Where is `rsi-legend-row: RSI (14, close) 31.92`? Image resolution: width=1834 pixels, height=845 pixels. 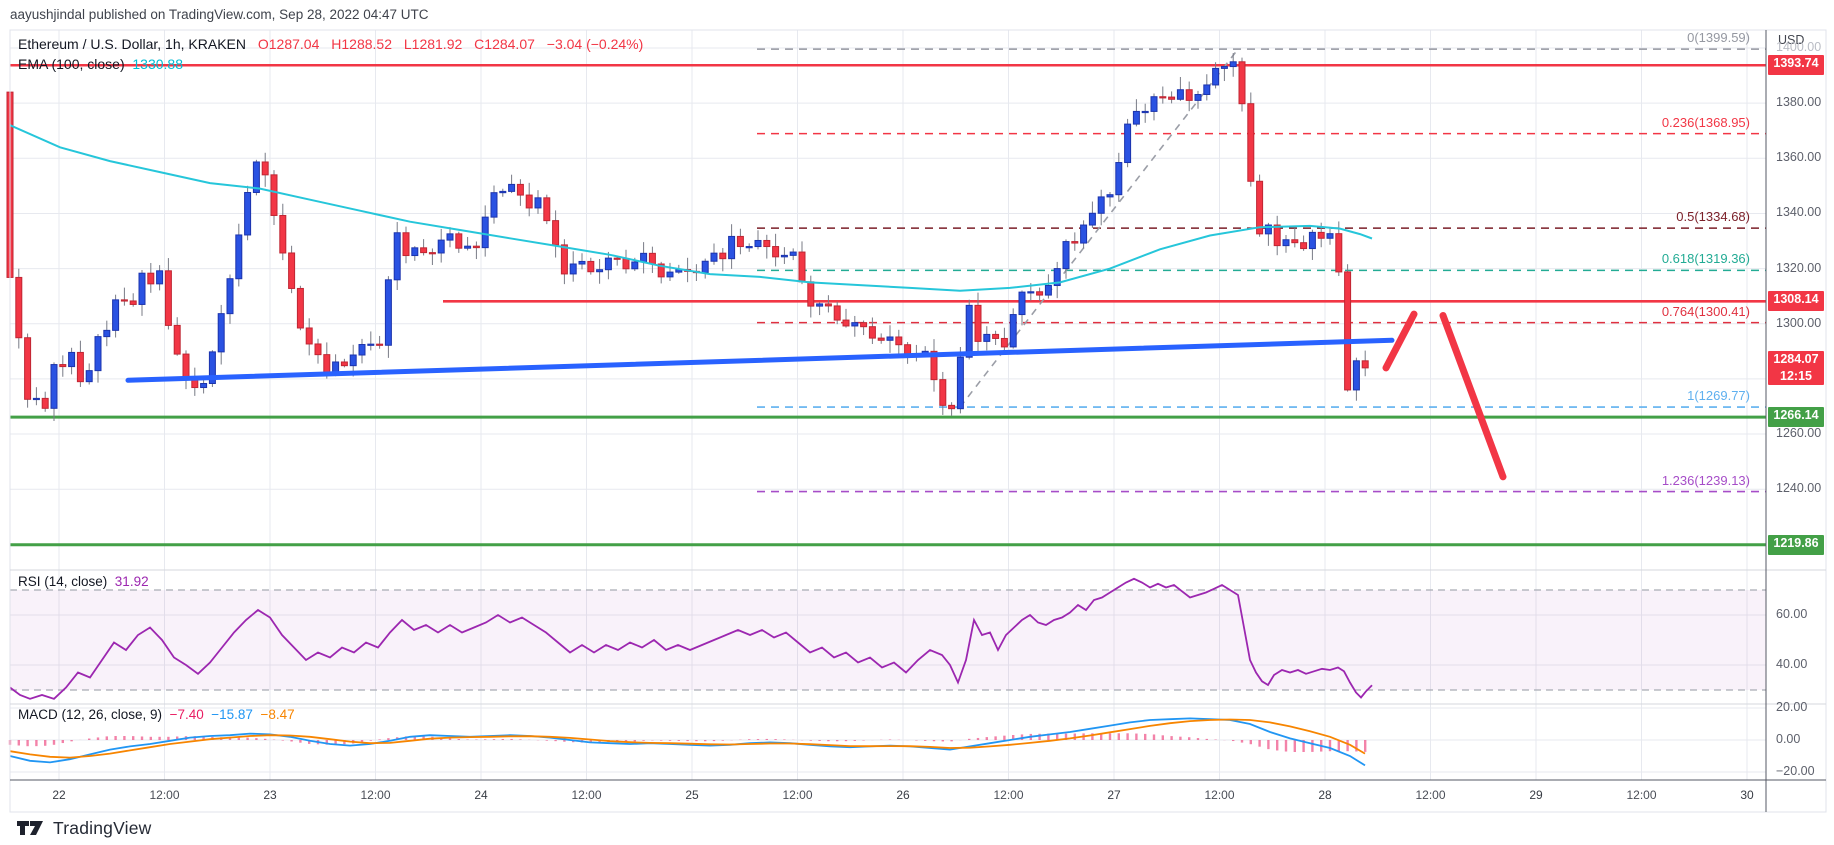 rsi-legend-row: RSI (14, close) 31.92 is located at coordinates (83, 581).